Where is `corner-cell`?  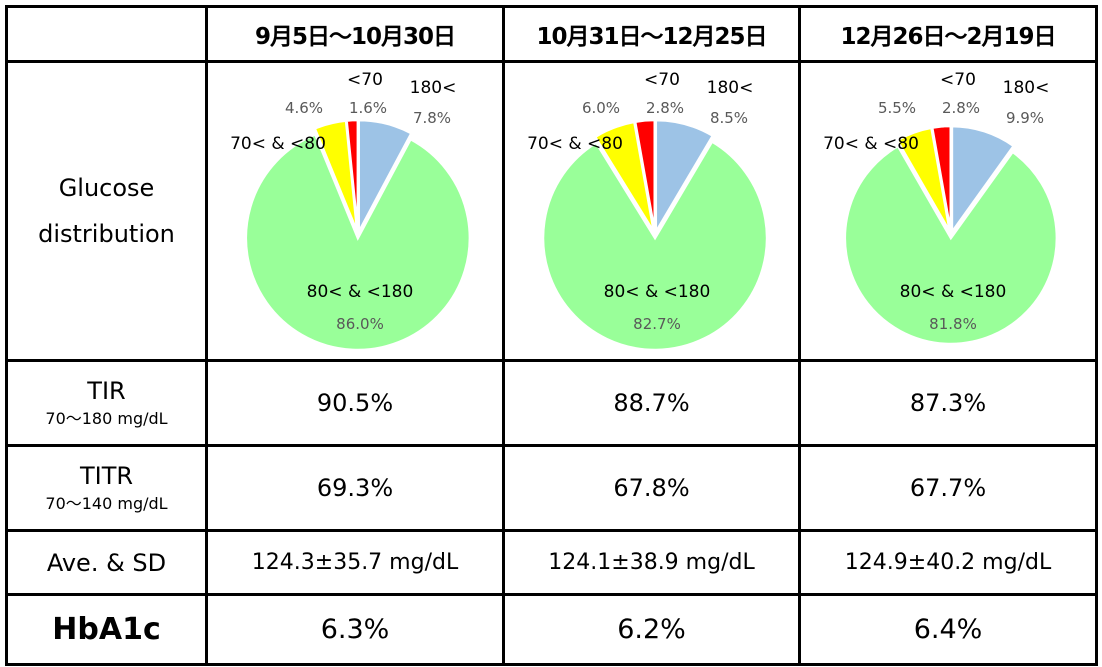 corner-cell is located at coordinates (106, 34).